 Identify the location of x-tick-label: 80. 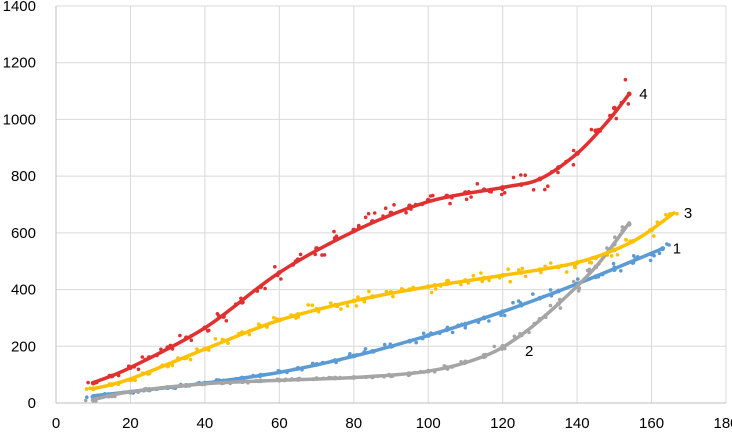
(353, 423).